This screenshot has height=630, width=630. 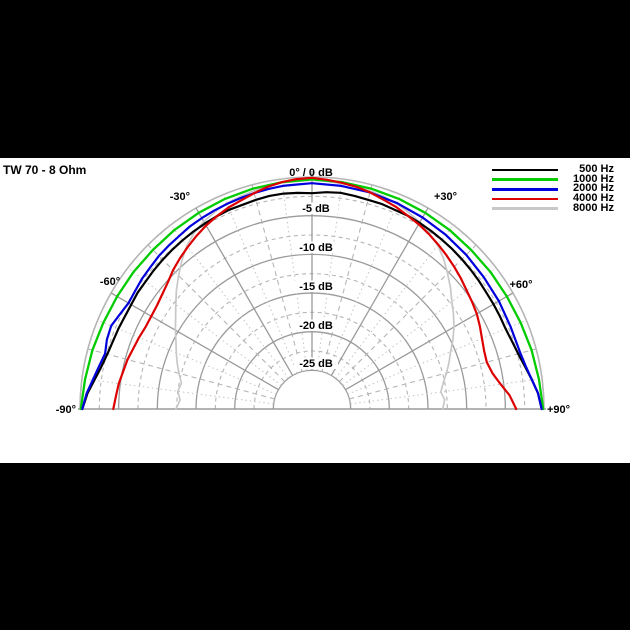 What do you see at coordinates (187, 357) in the screenshot?
I see `grid-radial-dotted--67.5deg` at bounding box center [187, 357].